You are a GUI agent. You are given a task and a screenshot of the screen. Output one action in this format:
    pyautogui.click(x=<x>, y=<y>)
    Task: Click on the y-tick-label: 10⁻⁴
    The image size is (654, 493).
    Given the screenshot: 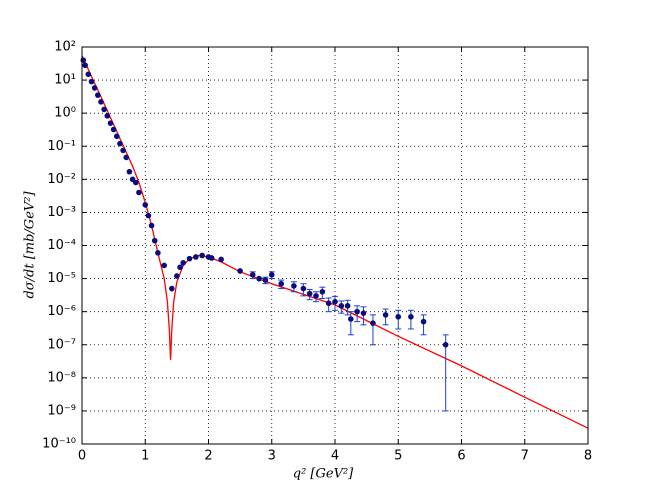 What is the action you would take?
    pyautogui.click(x=61, y=245)
    